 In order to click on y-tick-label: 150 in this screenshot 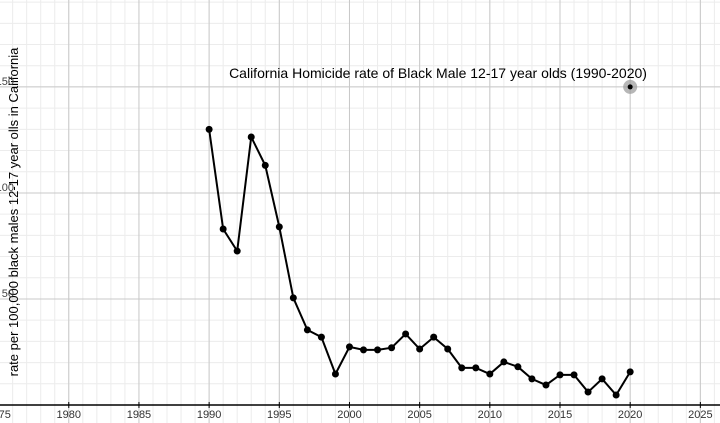, I will do `click(7, 82)`.